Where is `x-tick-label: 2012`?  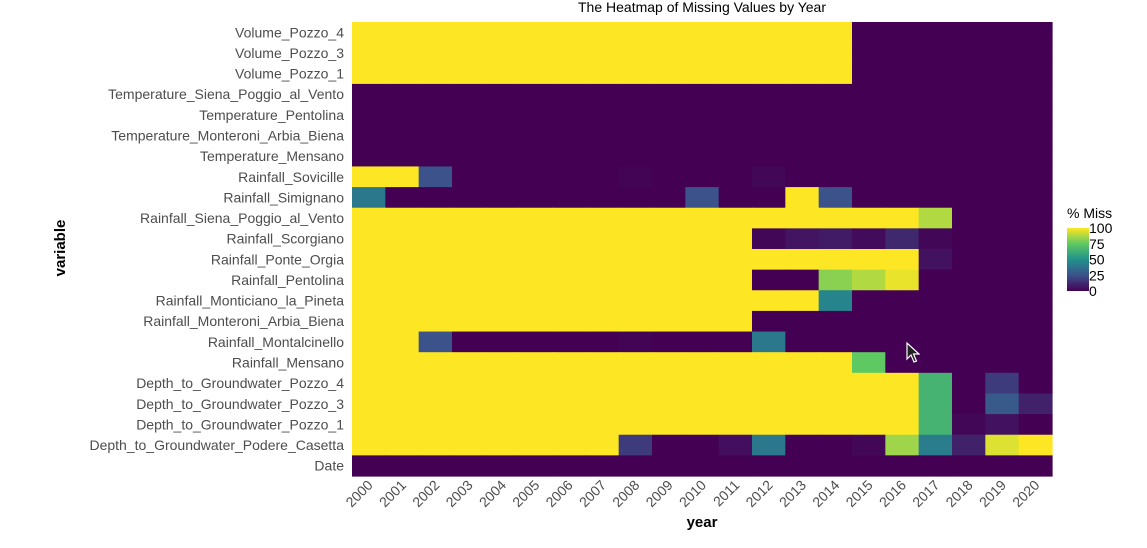
x-tick-label: 2012 is located at coordinates (758, 493).